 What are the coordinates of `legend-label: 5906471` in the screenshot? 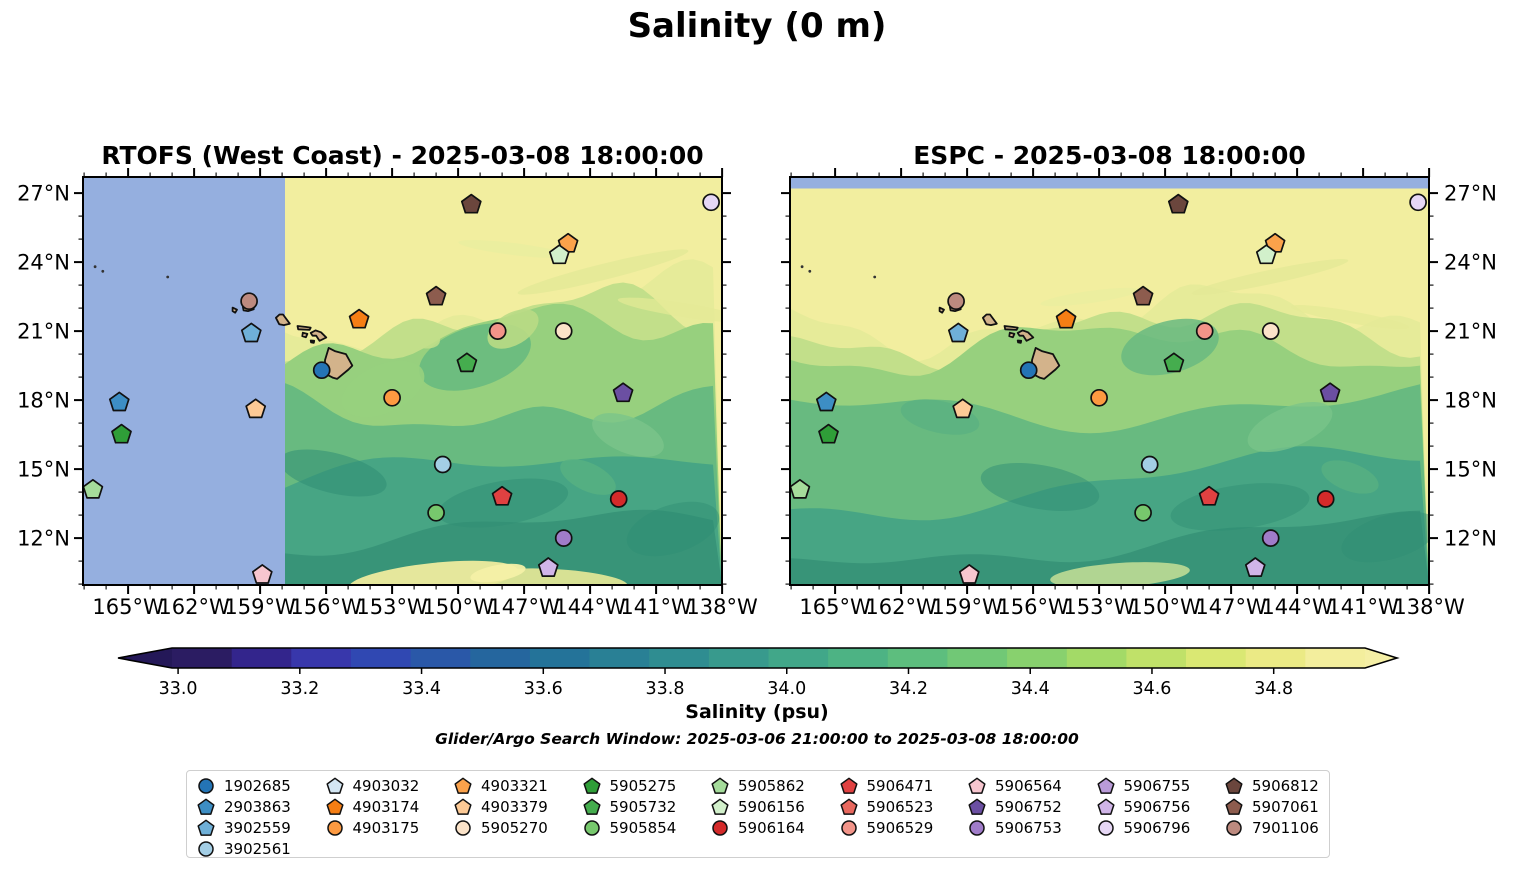 It's located at (900, 785).